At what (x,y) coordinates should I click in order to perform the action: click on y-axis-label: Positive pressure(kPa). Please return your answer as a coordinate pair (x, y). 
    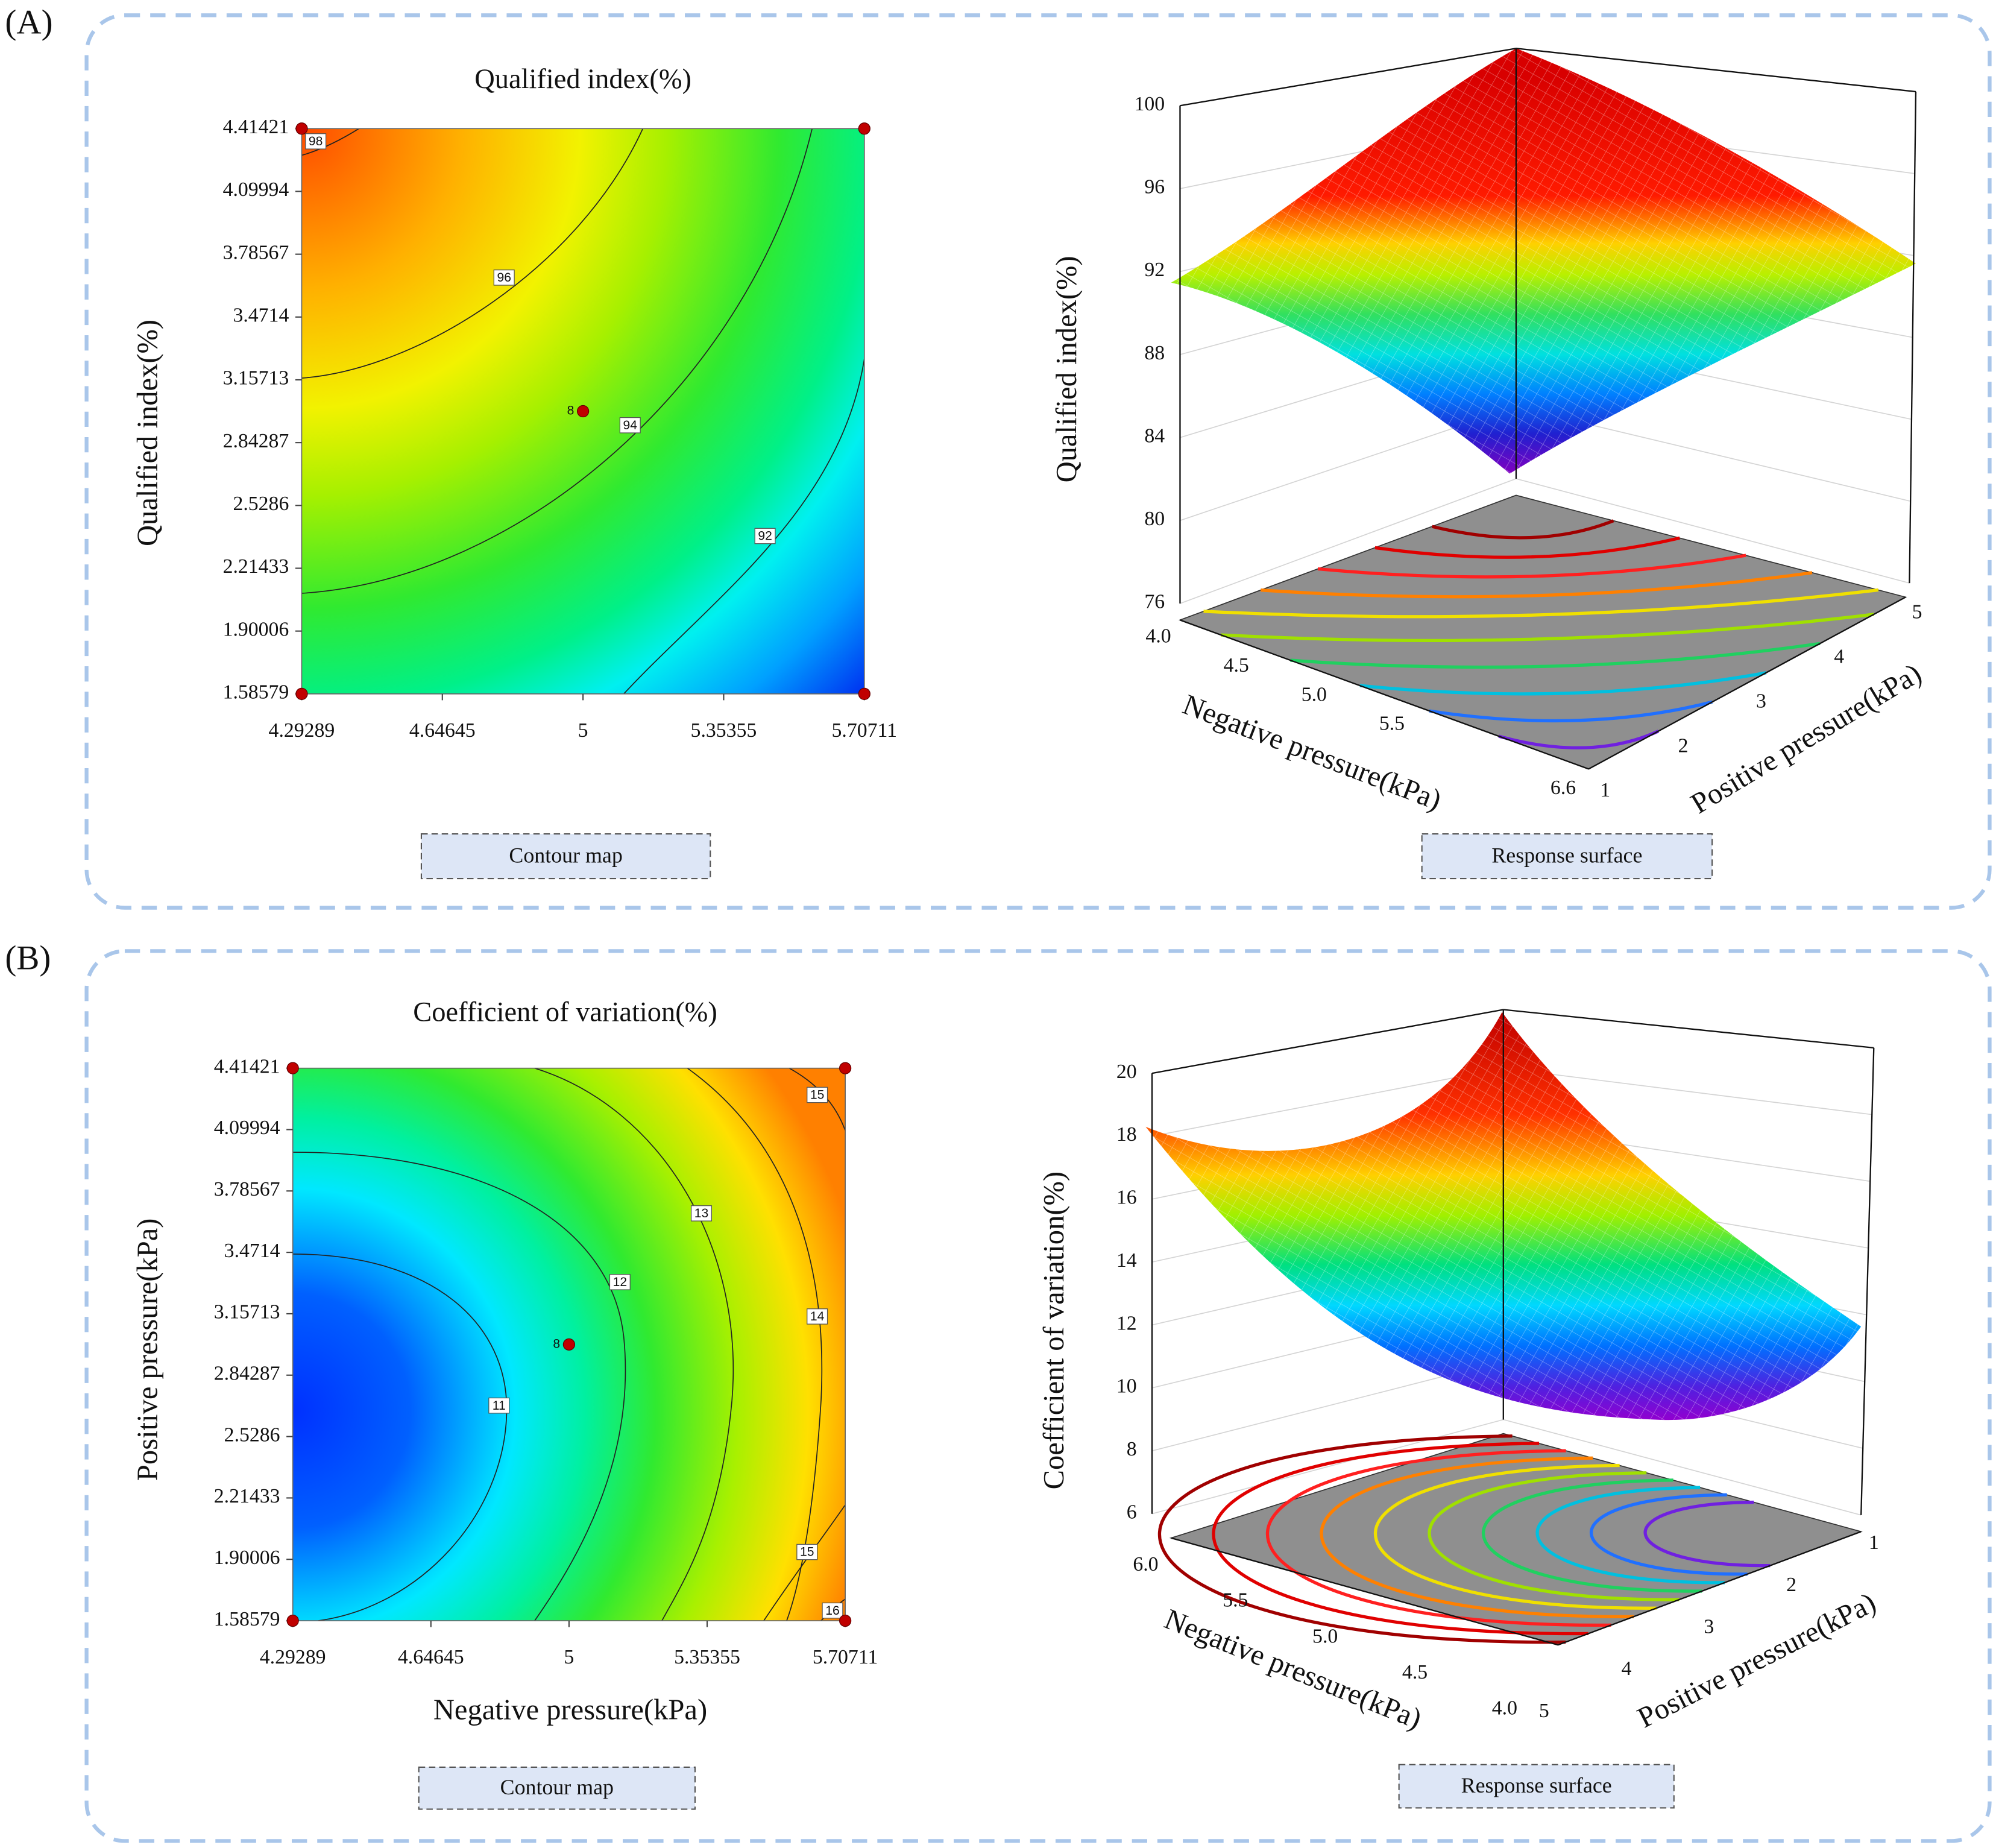
    Looking at the image, I should click on (1756, 1660).